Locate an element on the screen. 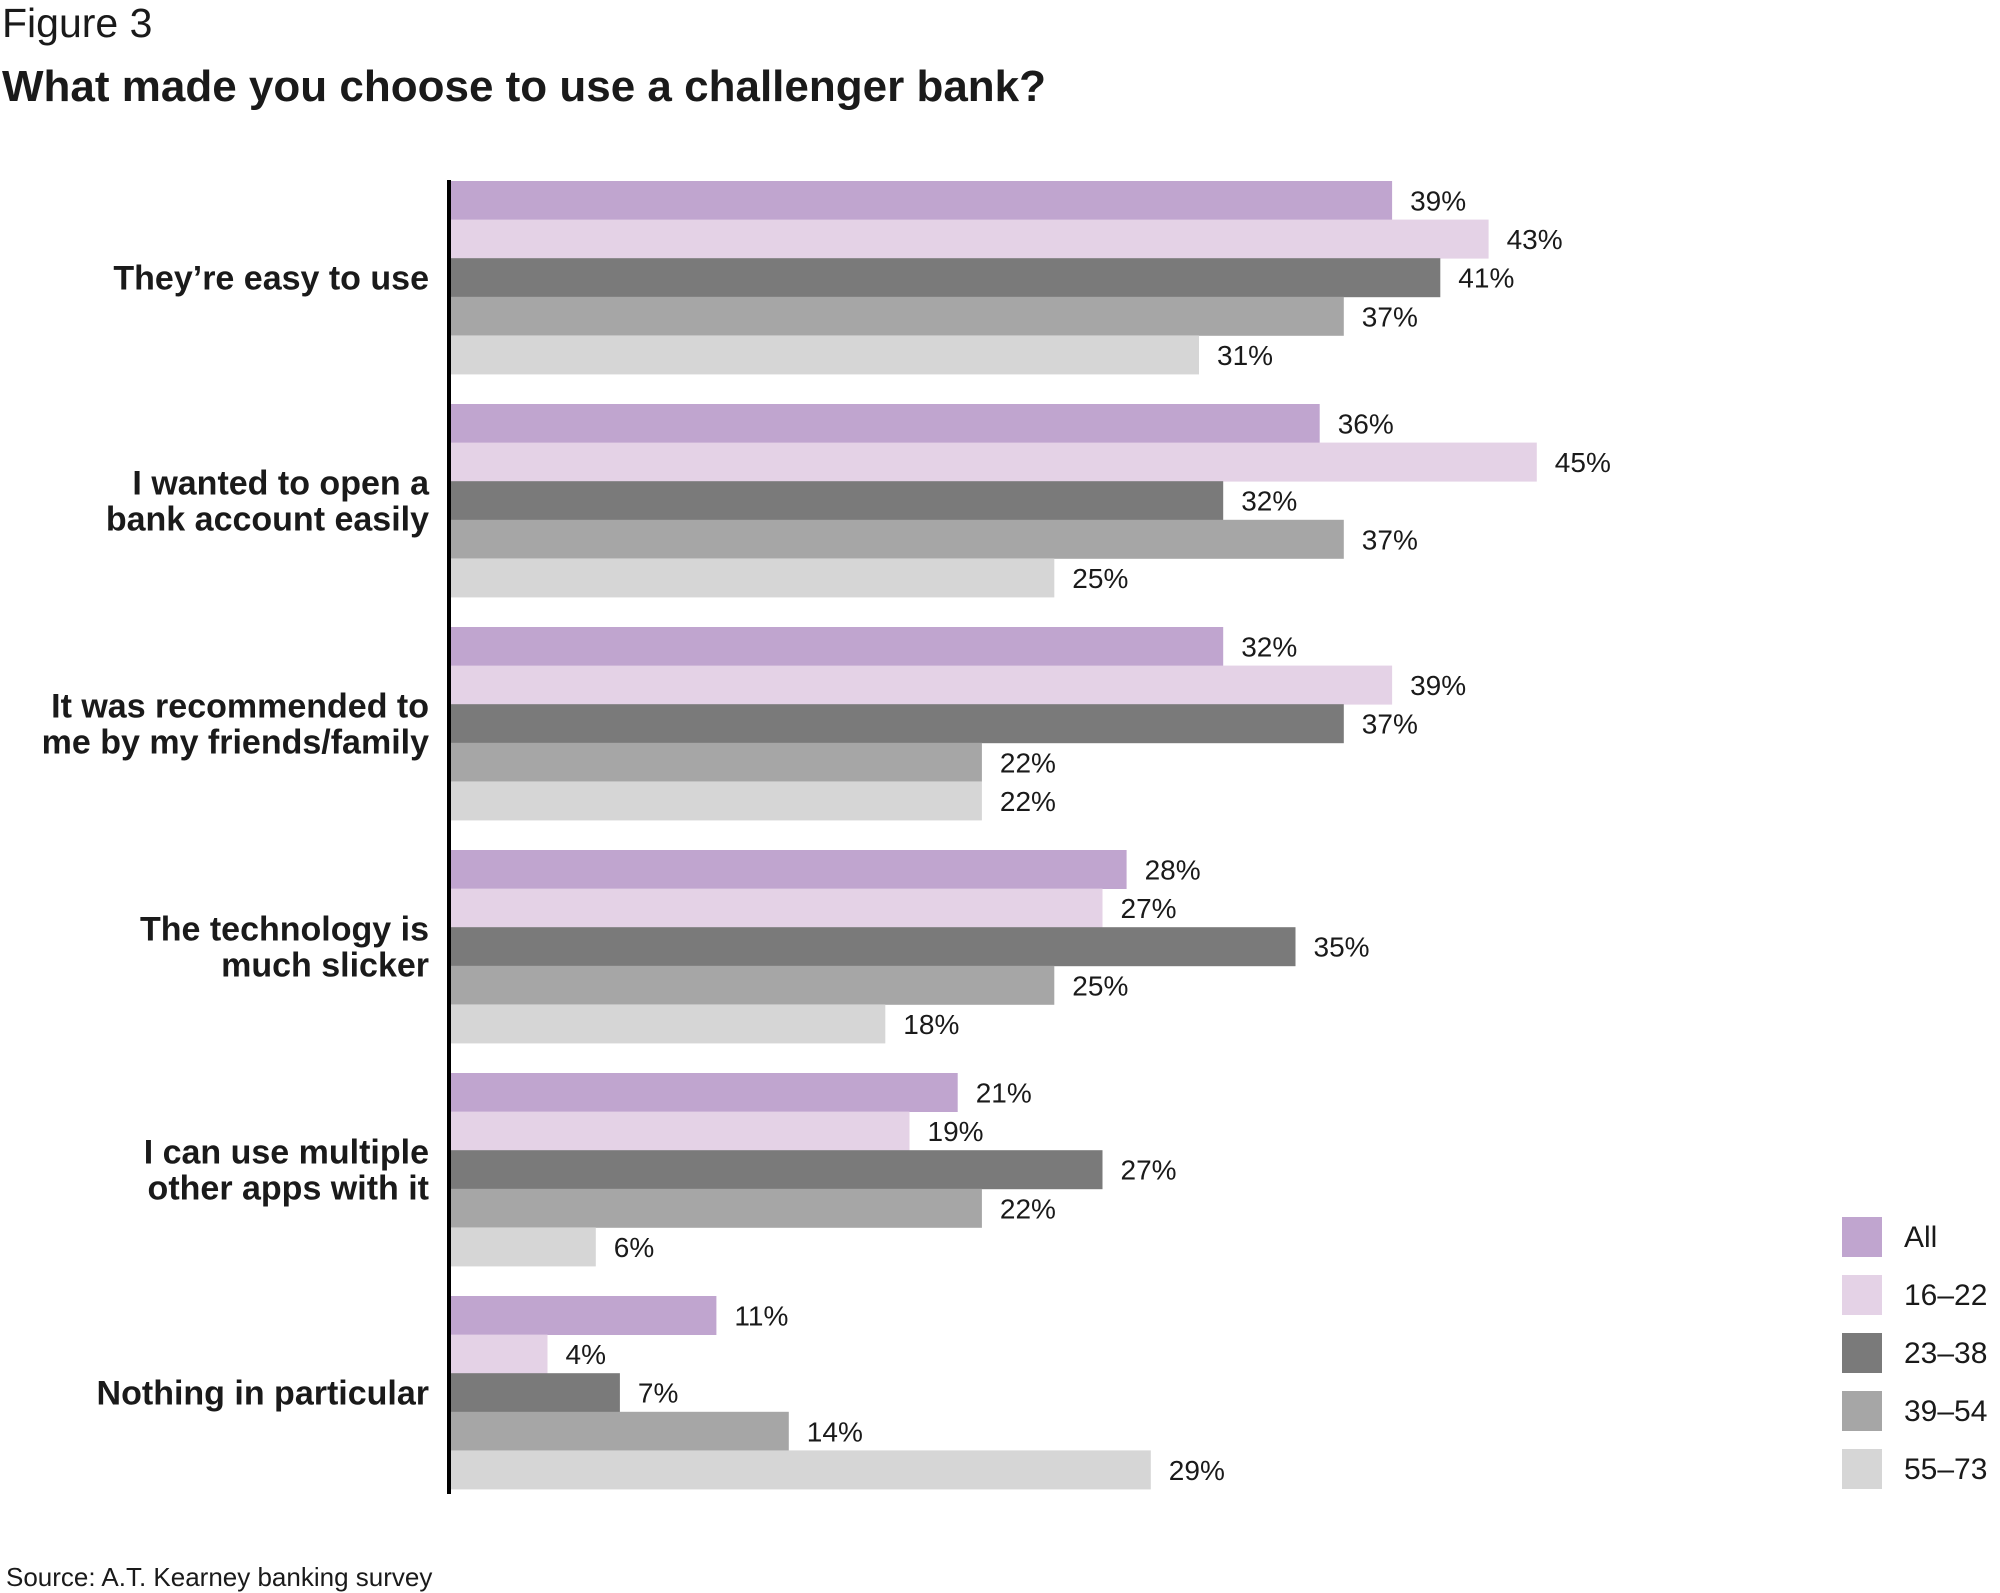 The image size is (2000, 1593). figure-label: Figure 3 is located at coordinates (77, 23).